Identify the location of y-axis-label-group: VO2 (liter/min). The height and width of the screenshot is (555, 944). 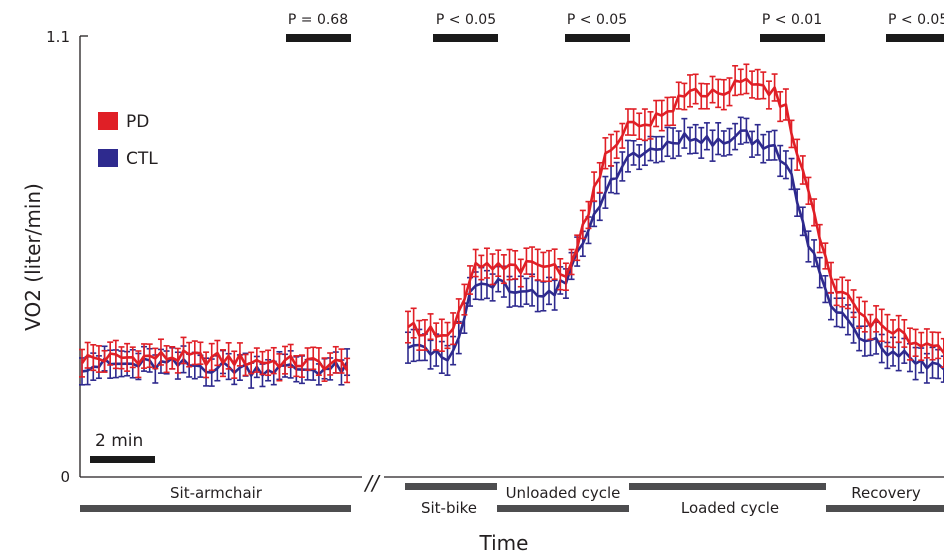
(33, 257).